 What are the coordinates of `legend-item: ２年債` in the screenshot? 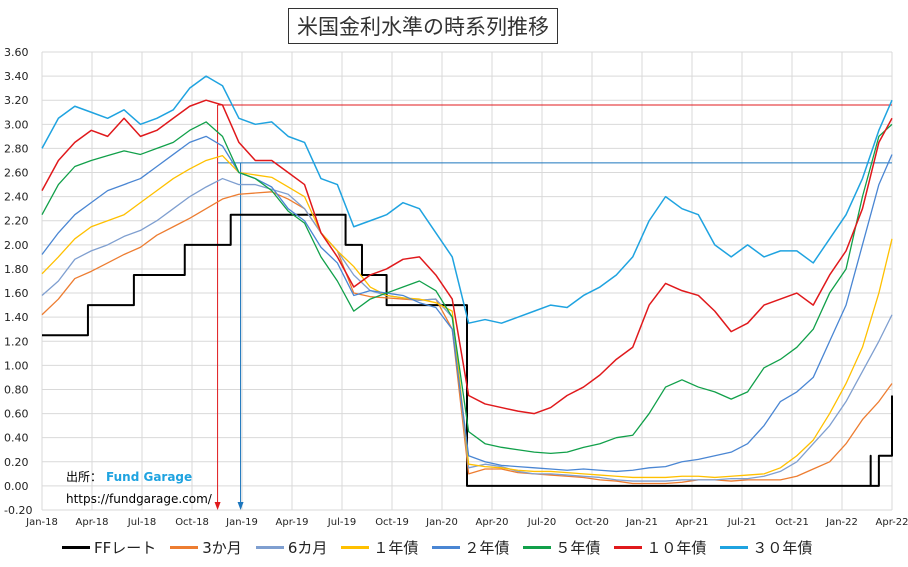 It's located at (470, 547).